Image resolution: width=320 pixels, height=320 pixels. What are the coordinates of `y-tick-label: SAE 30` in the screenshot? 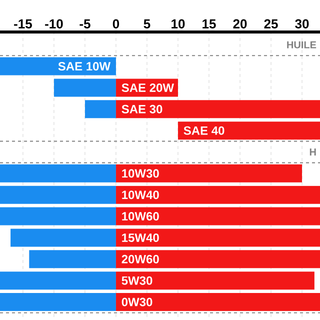 It's located at (142, 109).